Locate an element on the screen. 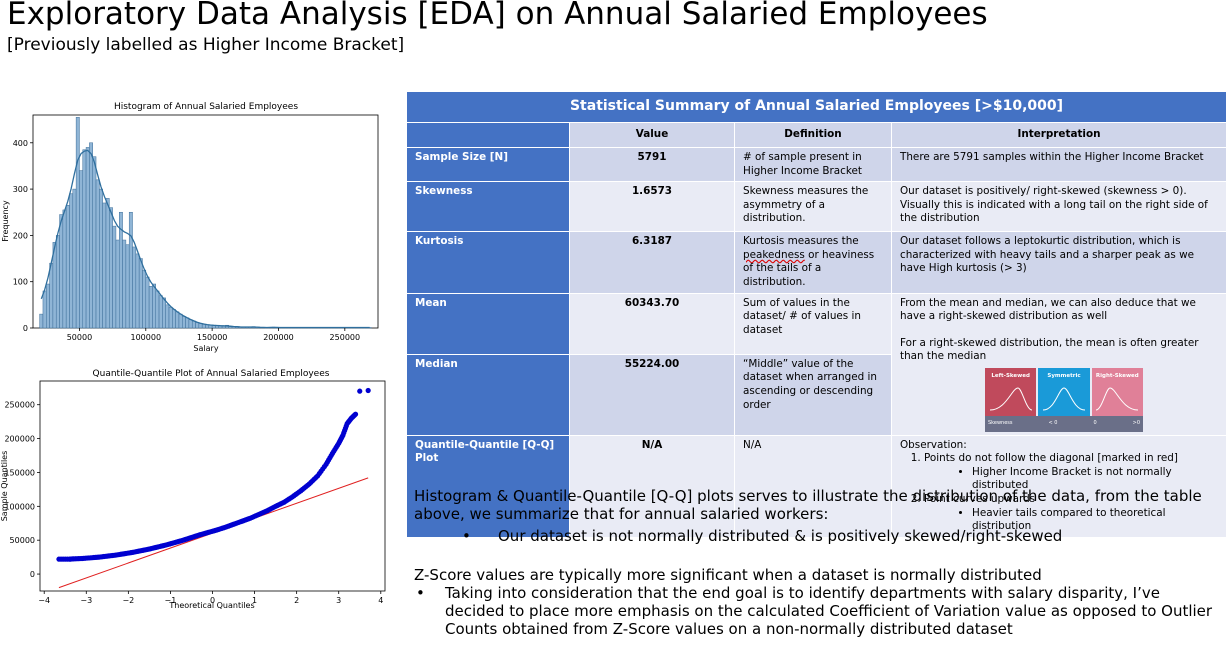 Image resolution: width=1231 pixels, height=655 pixels. qq-plot-xlabel: Theoretical Quantiles is located at coordinates (211, 605).